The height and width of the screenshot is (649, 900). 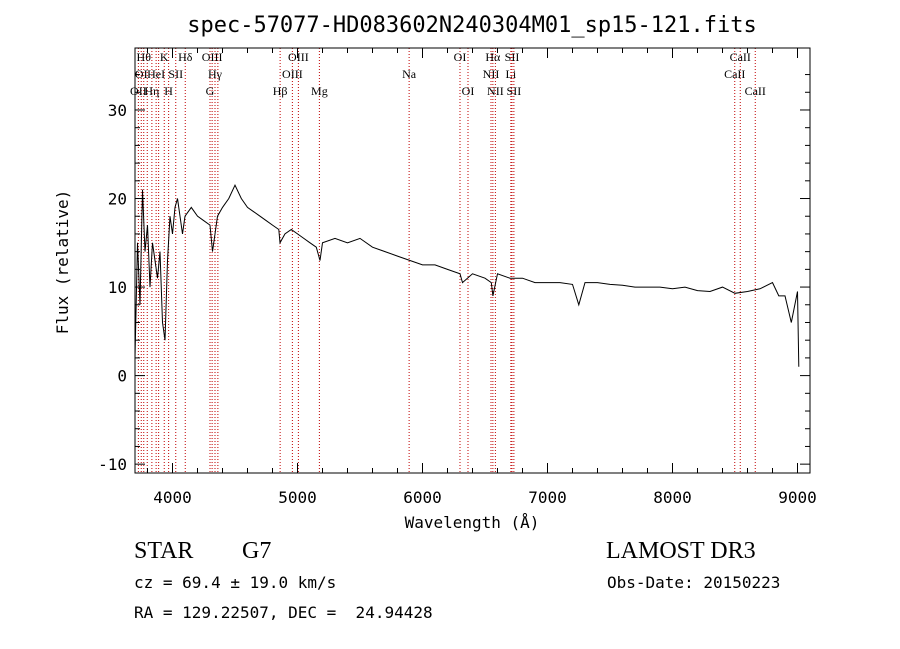 I want to click on x-tick-label-7000: 7000, so click(x=547, y=497).